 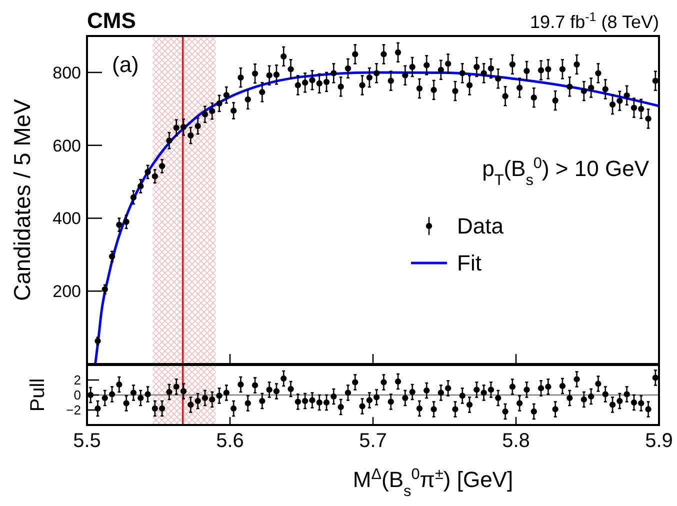 I want to click on annotation: (a), so click(x=125, y=64).